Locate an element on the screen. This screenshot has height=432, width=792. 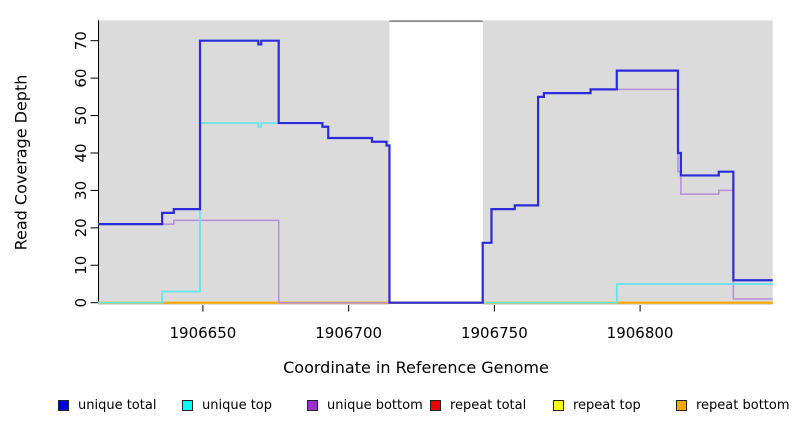
y-tick-label: 40 is located at coordinates (81, 152).